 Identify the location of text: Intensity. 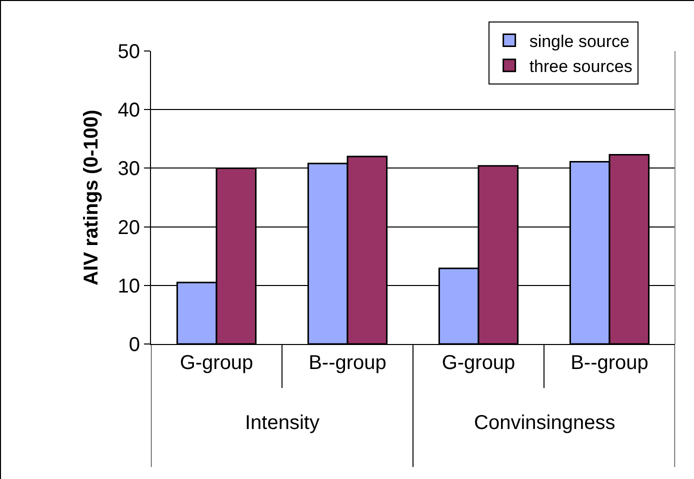
(282, 423).